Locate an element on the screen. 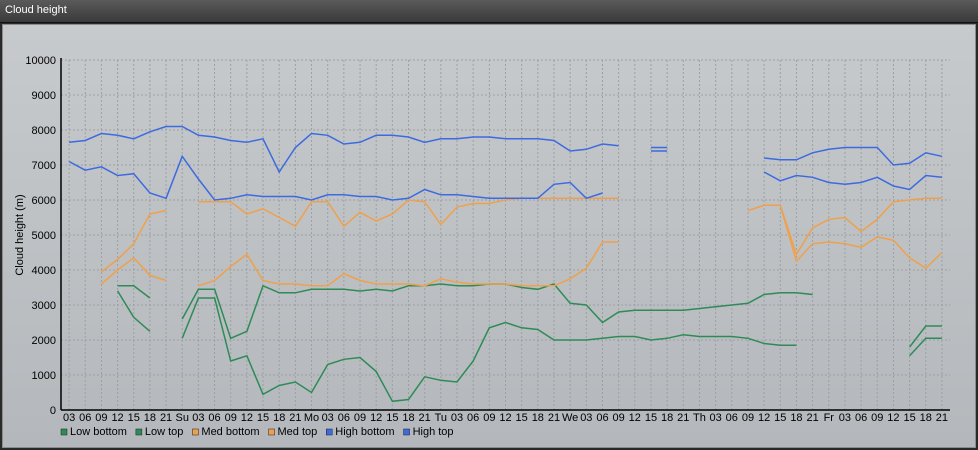 Image resolution: width=978 pixels, height=450 pixels. series-med-top is located at coordinates (521, 235).